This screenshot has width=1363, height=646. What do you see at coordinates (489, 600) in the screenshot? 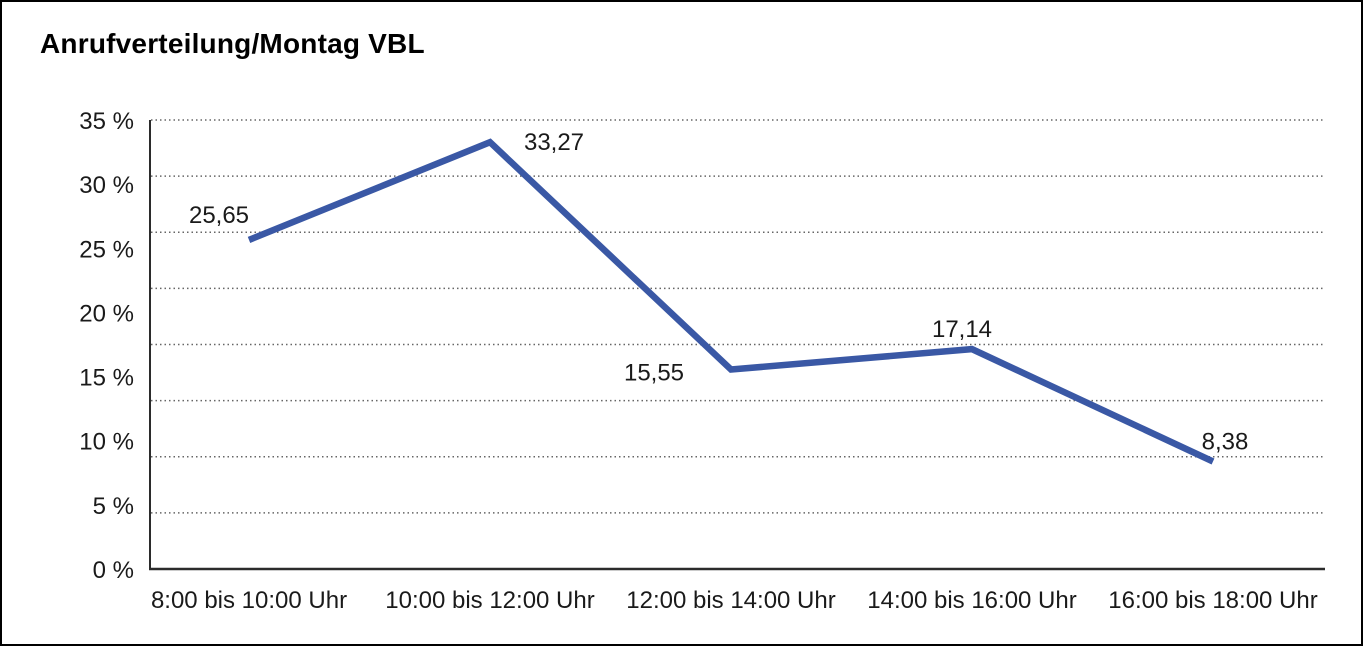
I see `x-tick-label: 10:00 bis 12:00 Uhr` at bounding box center [489, 600].